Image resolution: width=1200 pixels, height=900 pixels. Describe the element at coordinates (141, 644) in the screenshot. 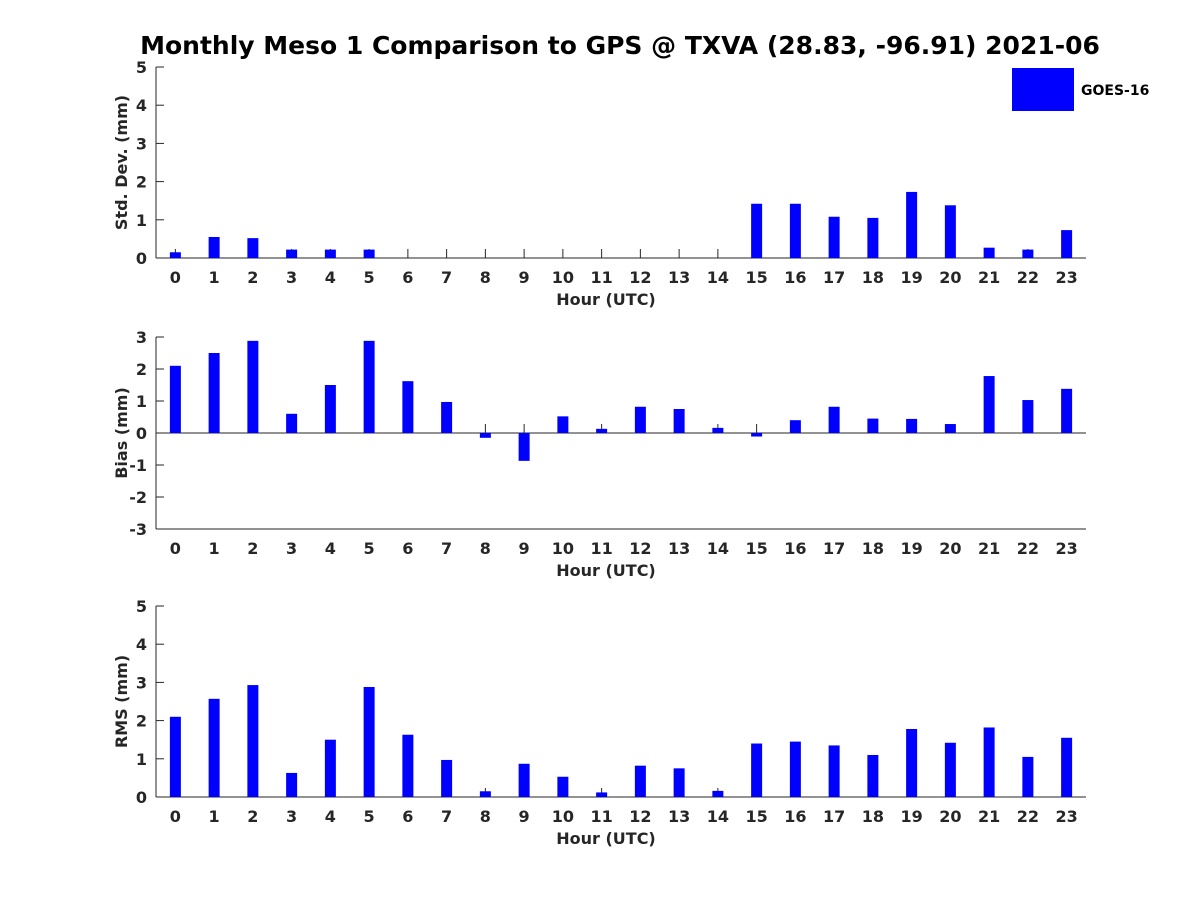

I see `rms-y-tick-label: 4` at that location.